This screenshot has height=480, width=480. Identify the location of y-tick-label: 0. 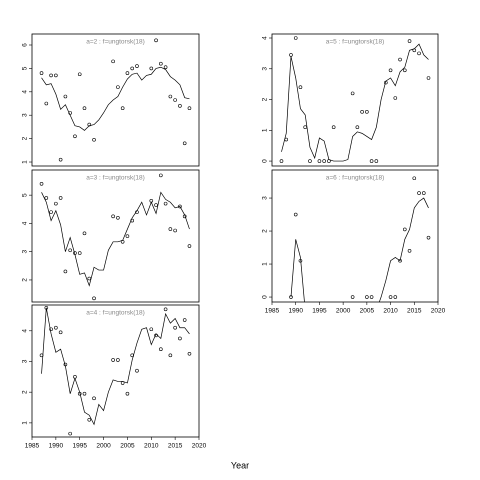
(265, 161).